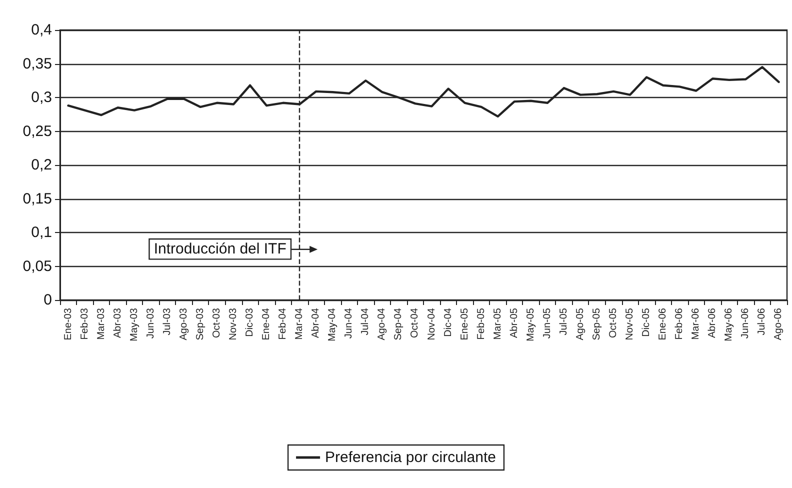  I want to click on y-tick-label: 0,05, so click(37, 266).